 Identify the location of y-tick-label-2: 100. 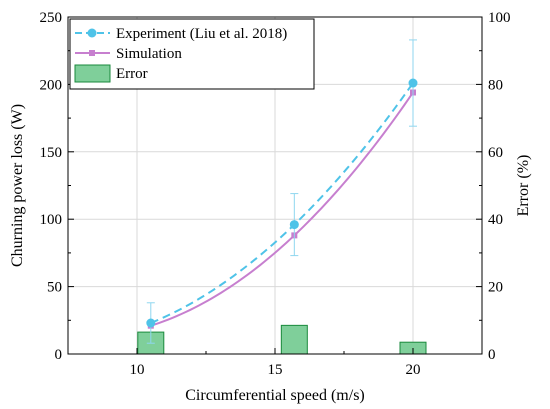
(51, 220).